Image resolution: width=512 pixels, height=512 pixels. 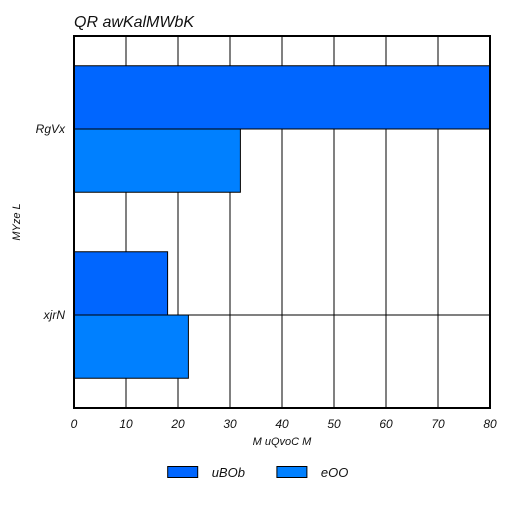 I want to click on y-axis-label: MYze L, so click(x=17, y=221).